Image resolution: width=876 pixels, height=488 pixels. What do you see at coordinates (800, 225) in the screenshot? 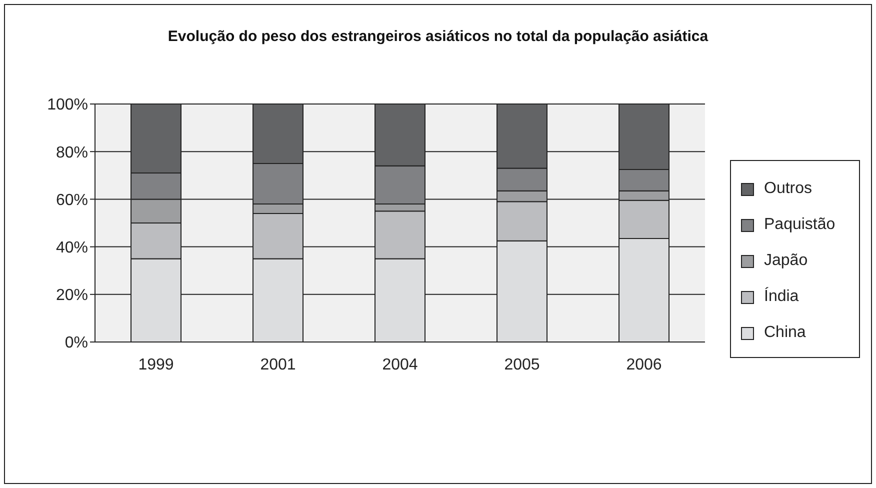
I see `legend-label: Paquistão` at bounding box center [800, 225].